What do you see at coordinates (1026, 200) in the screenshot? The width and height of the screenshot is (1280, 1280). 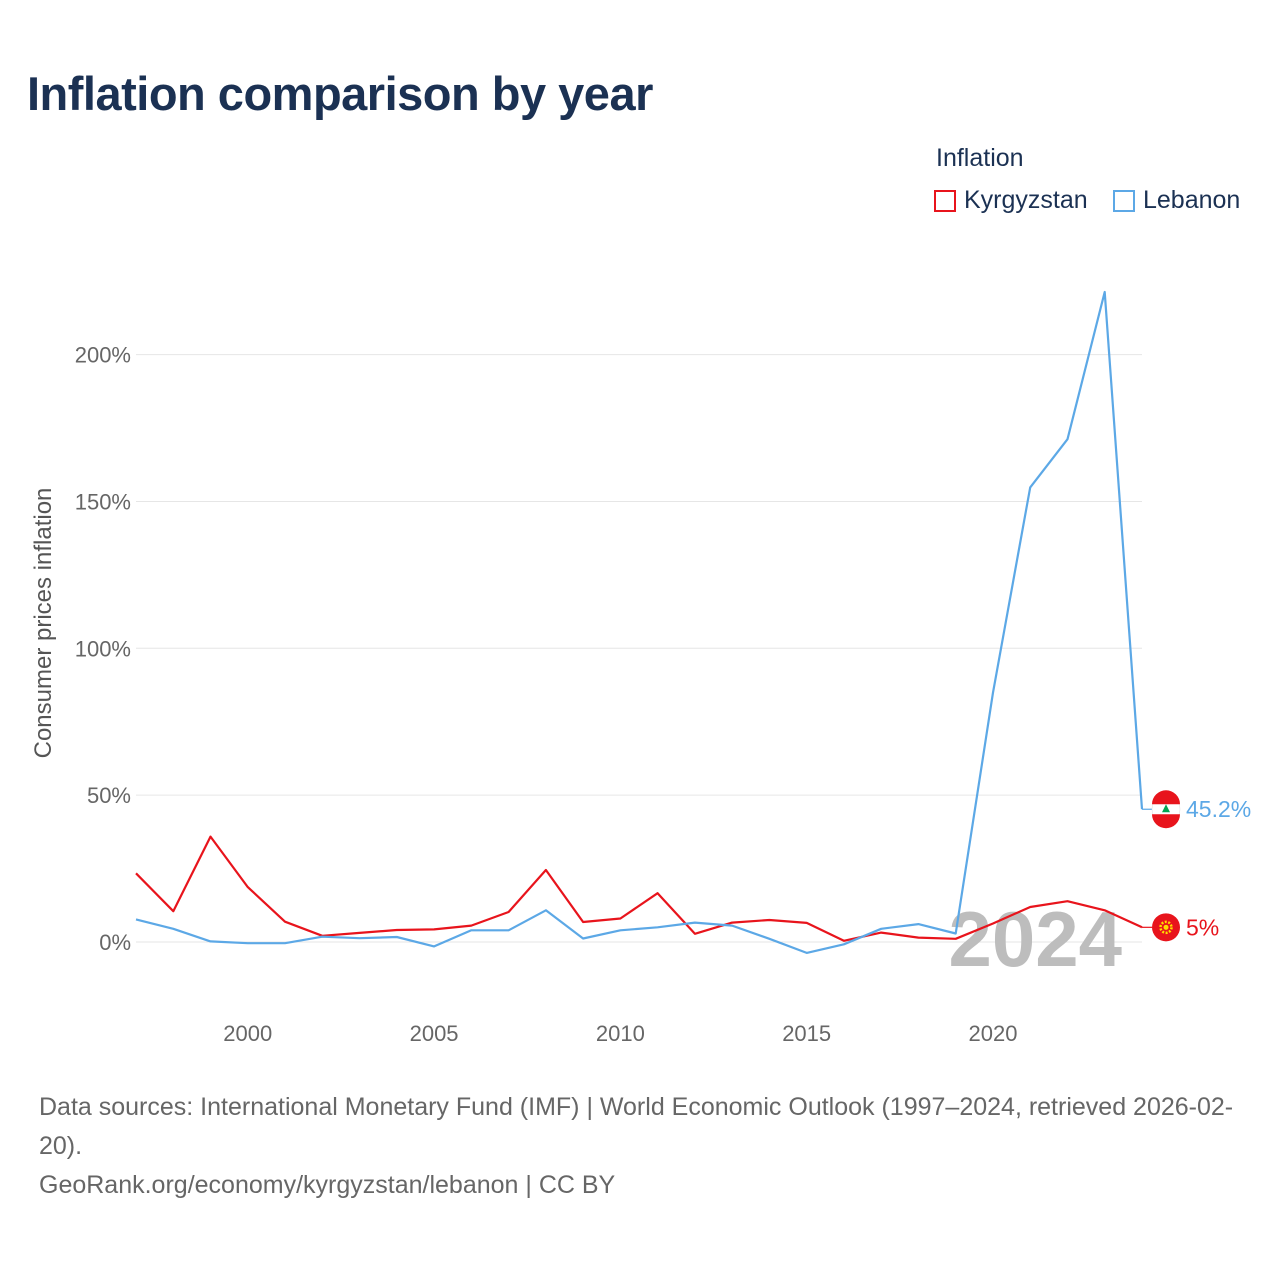 I see `legend-label-kyrgyzstan: Kyrgyzstan` at bounding box center [1026, 200].